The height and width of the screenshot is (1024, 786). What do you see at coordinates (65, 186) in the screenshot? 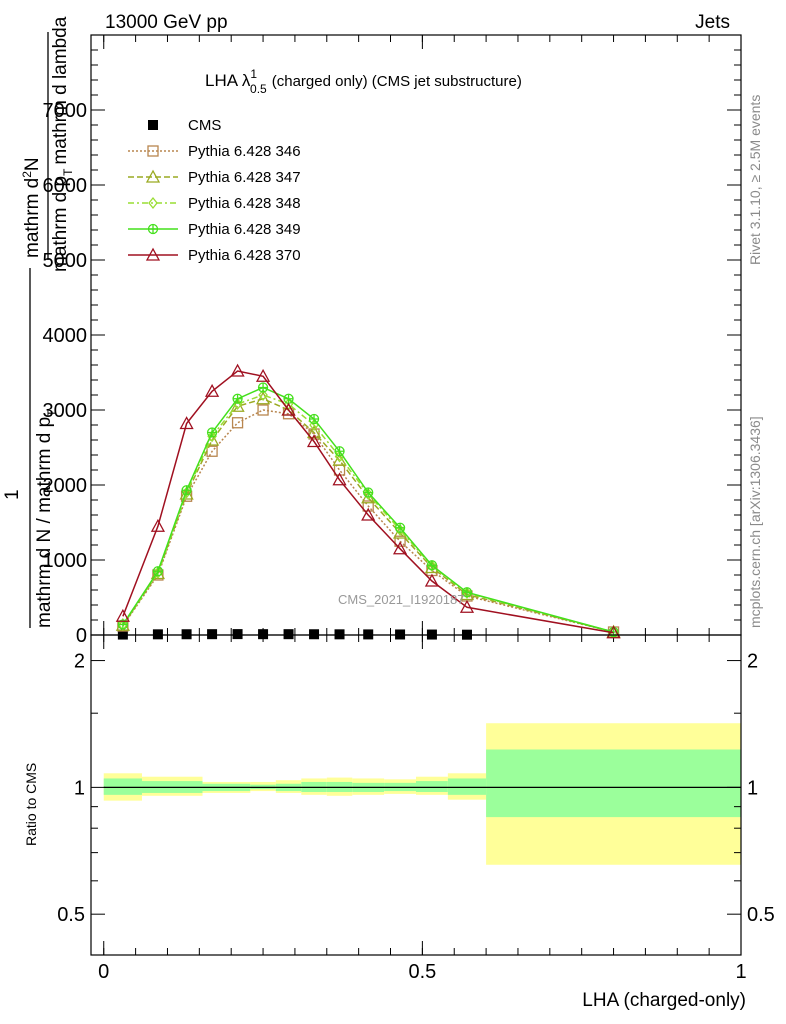
I see `y-tick-label: 6000` at bounding box center [65, 186].